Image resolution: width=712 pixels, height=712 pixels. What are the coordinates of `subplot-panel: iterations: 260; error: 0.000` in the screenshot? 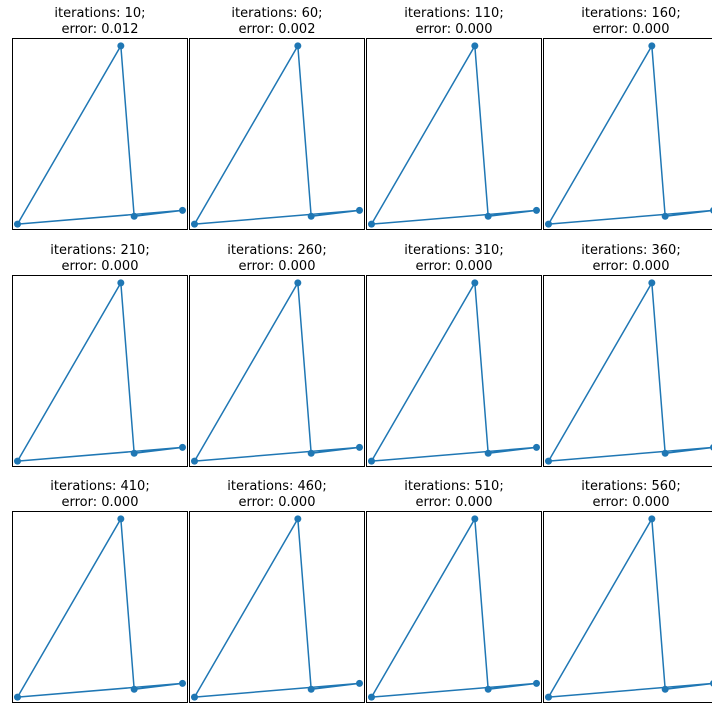 It's located at (277, 354).